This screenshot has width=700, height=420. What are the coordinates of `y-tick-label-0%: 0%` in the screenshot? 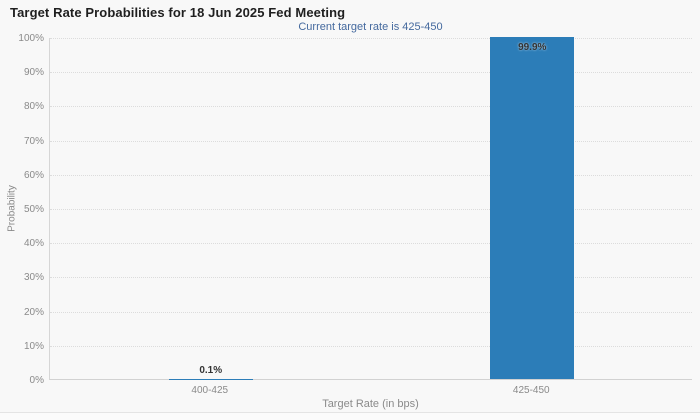 It's located at (36, 380).